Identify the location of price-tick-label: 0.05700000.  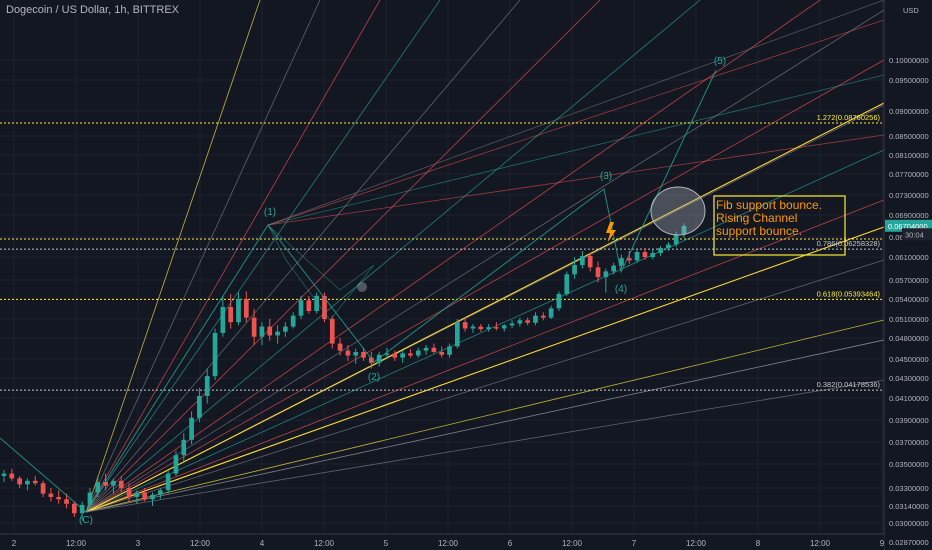
(909, 280).